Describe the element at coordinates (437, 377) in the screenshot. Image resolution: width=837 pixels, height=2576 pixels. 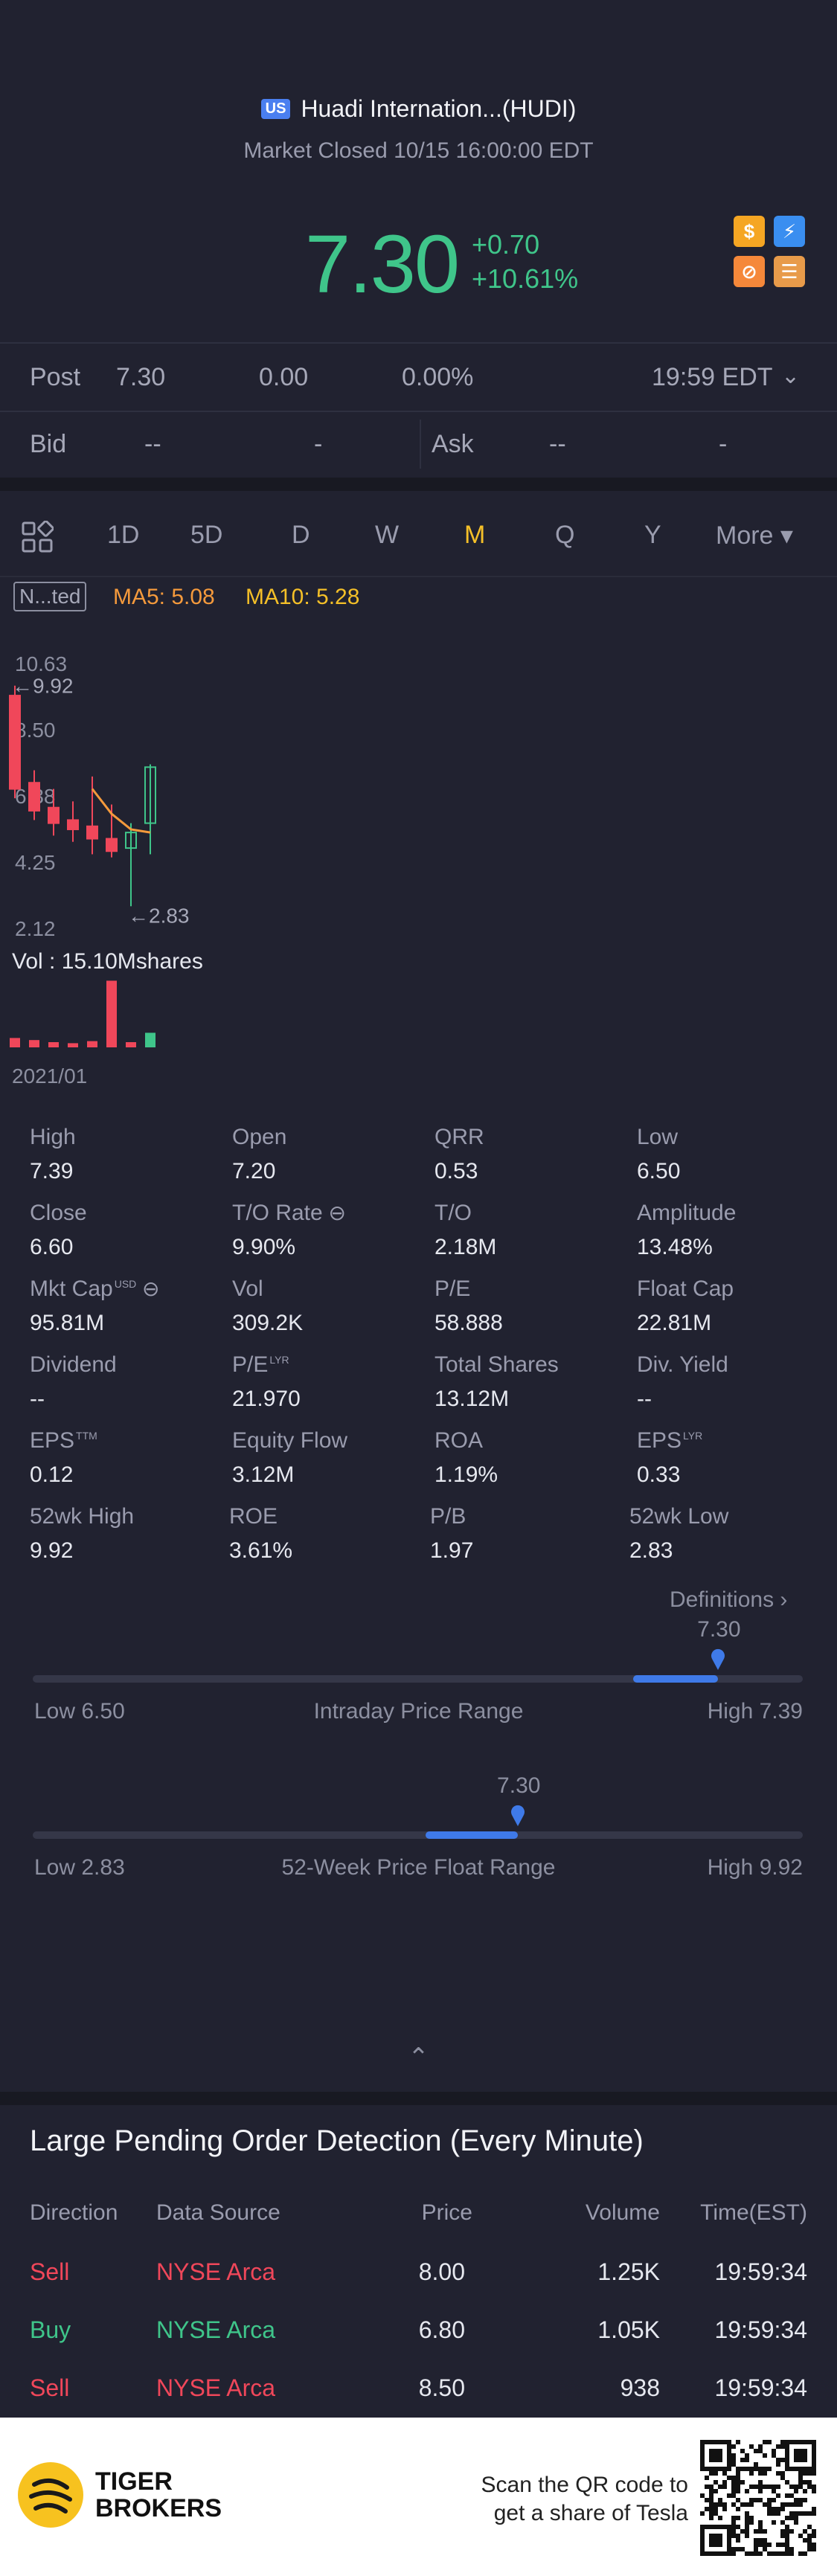
I see `post-percent: 0.00%` at that location.